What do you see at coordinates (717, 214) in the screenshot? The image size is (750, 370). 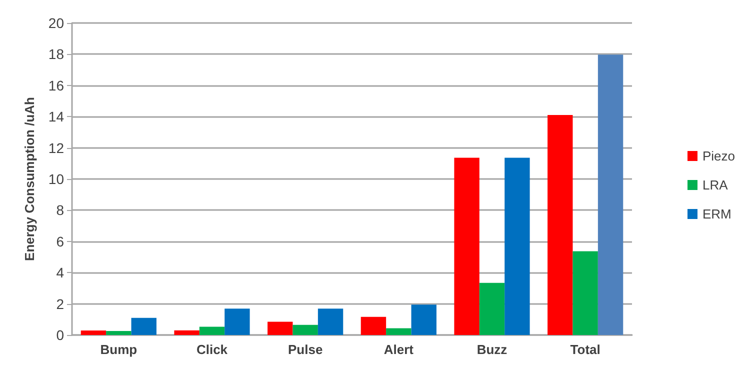 I see `legend-label: ERM` at bounding box center [717, 214].